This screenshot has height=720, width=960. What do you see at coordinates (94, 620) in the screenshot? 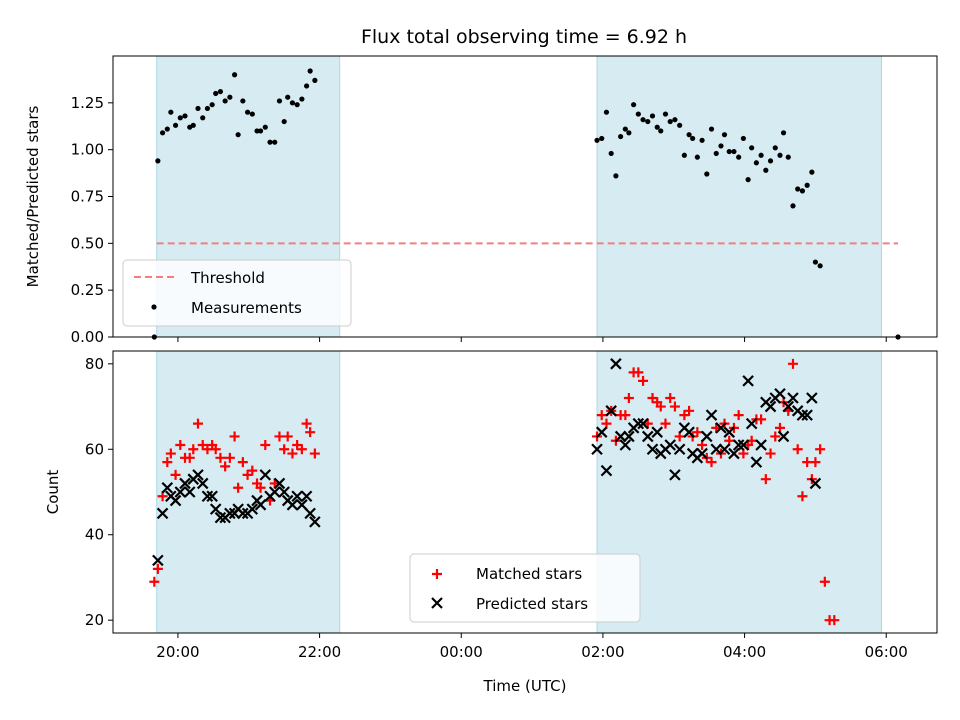
I see `y-tick-label: 20` at bounding box center [94, 620].